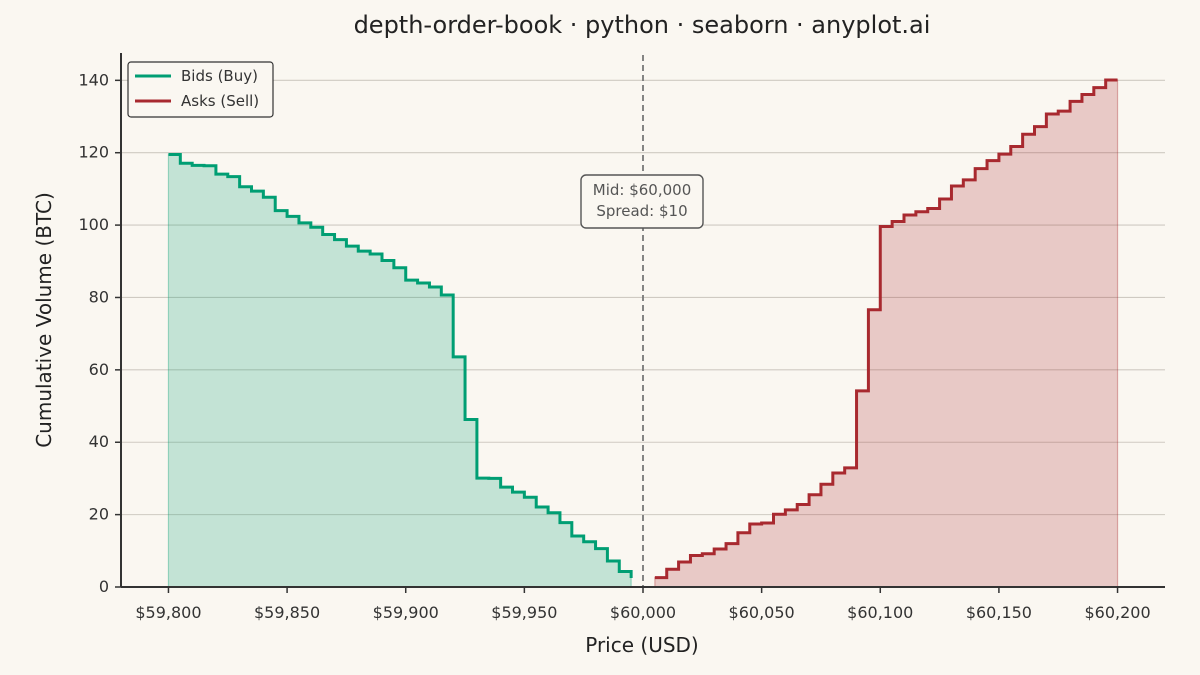 Image resolution: width=1200 pixels, height=675 pixels. Describe the element at coordinates (220, 101) in the screenshot. I see `legend-label-asks: Asks (Sell)` at that location.